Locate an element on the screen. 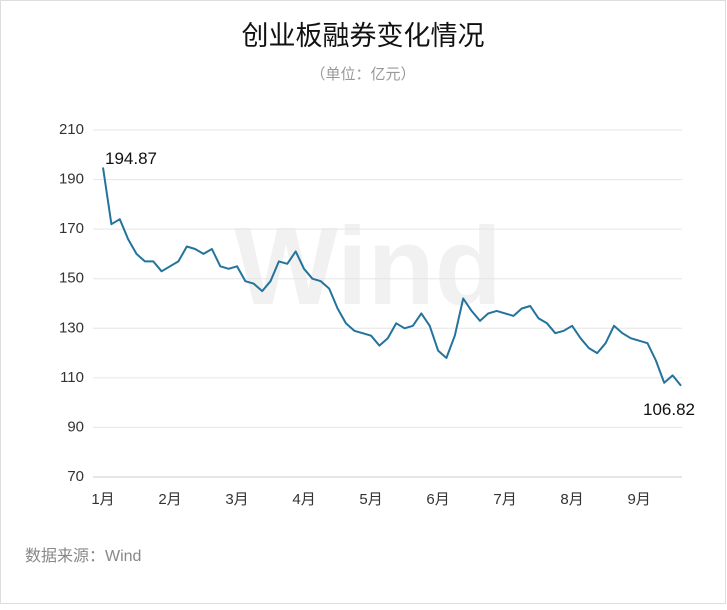 This screenshot has width=727, height=610. x-tick-label: 9月 is located at coordinates (638, 499).